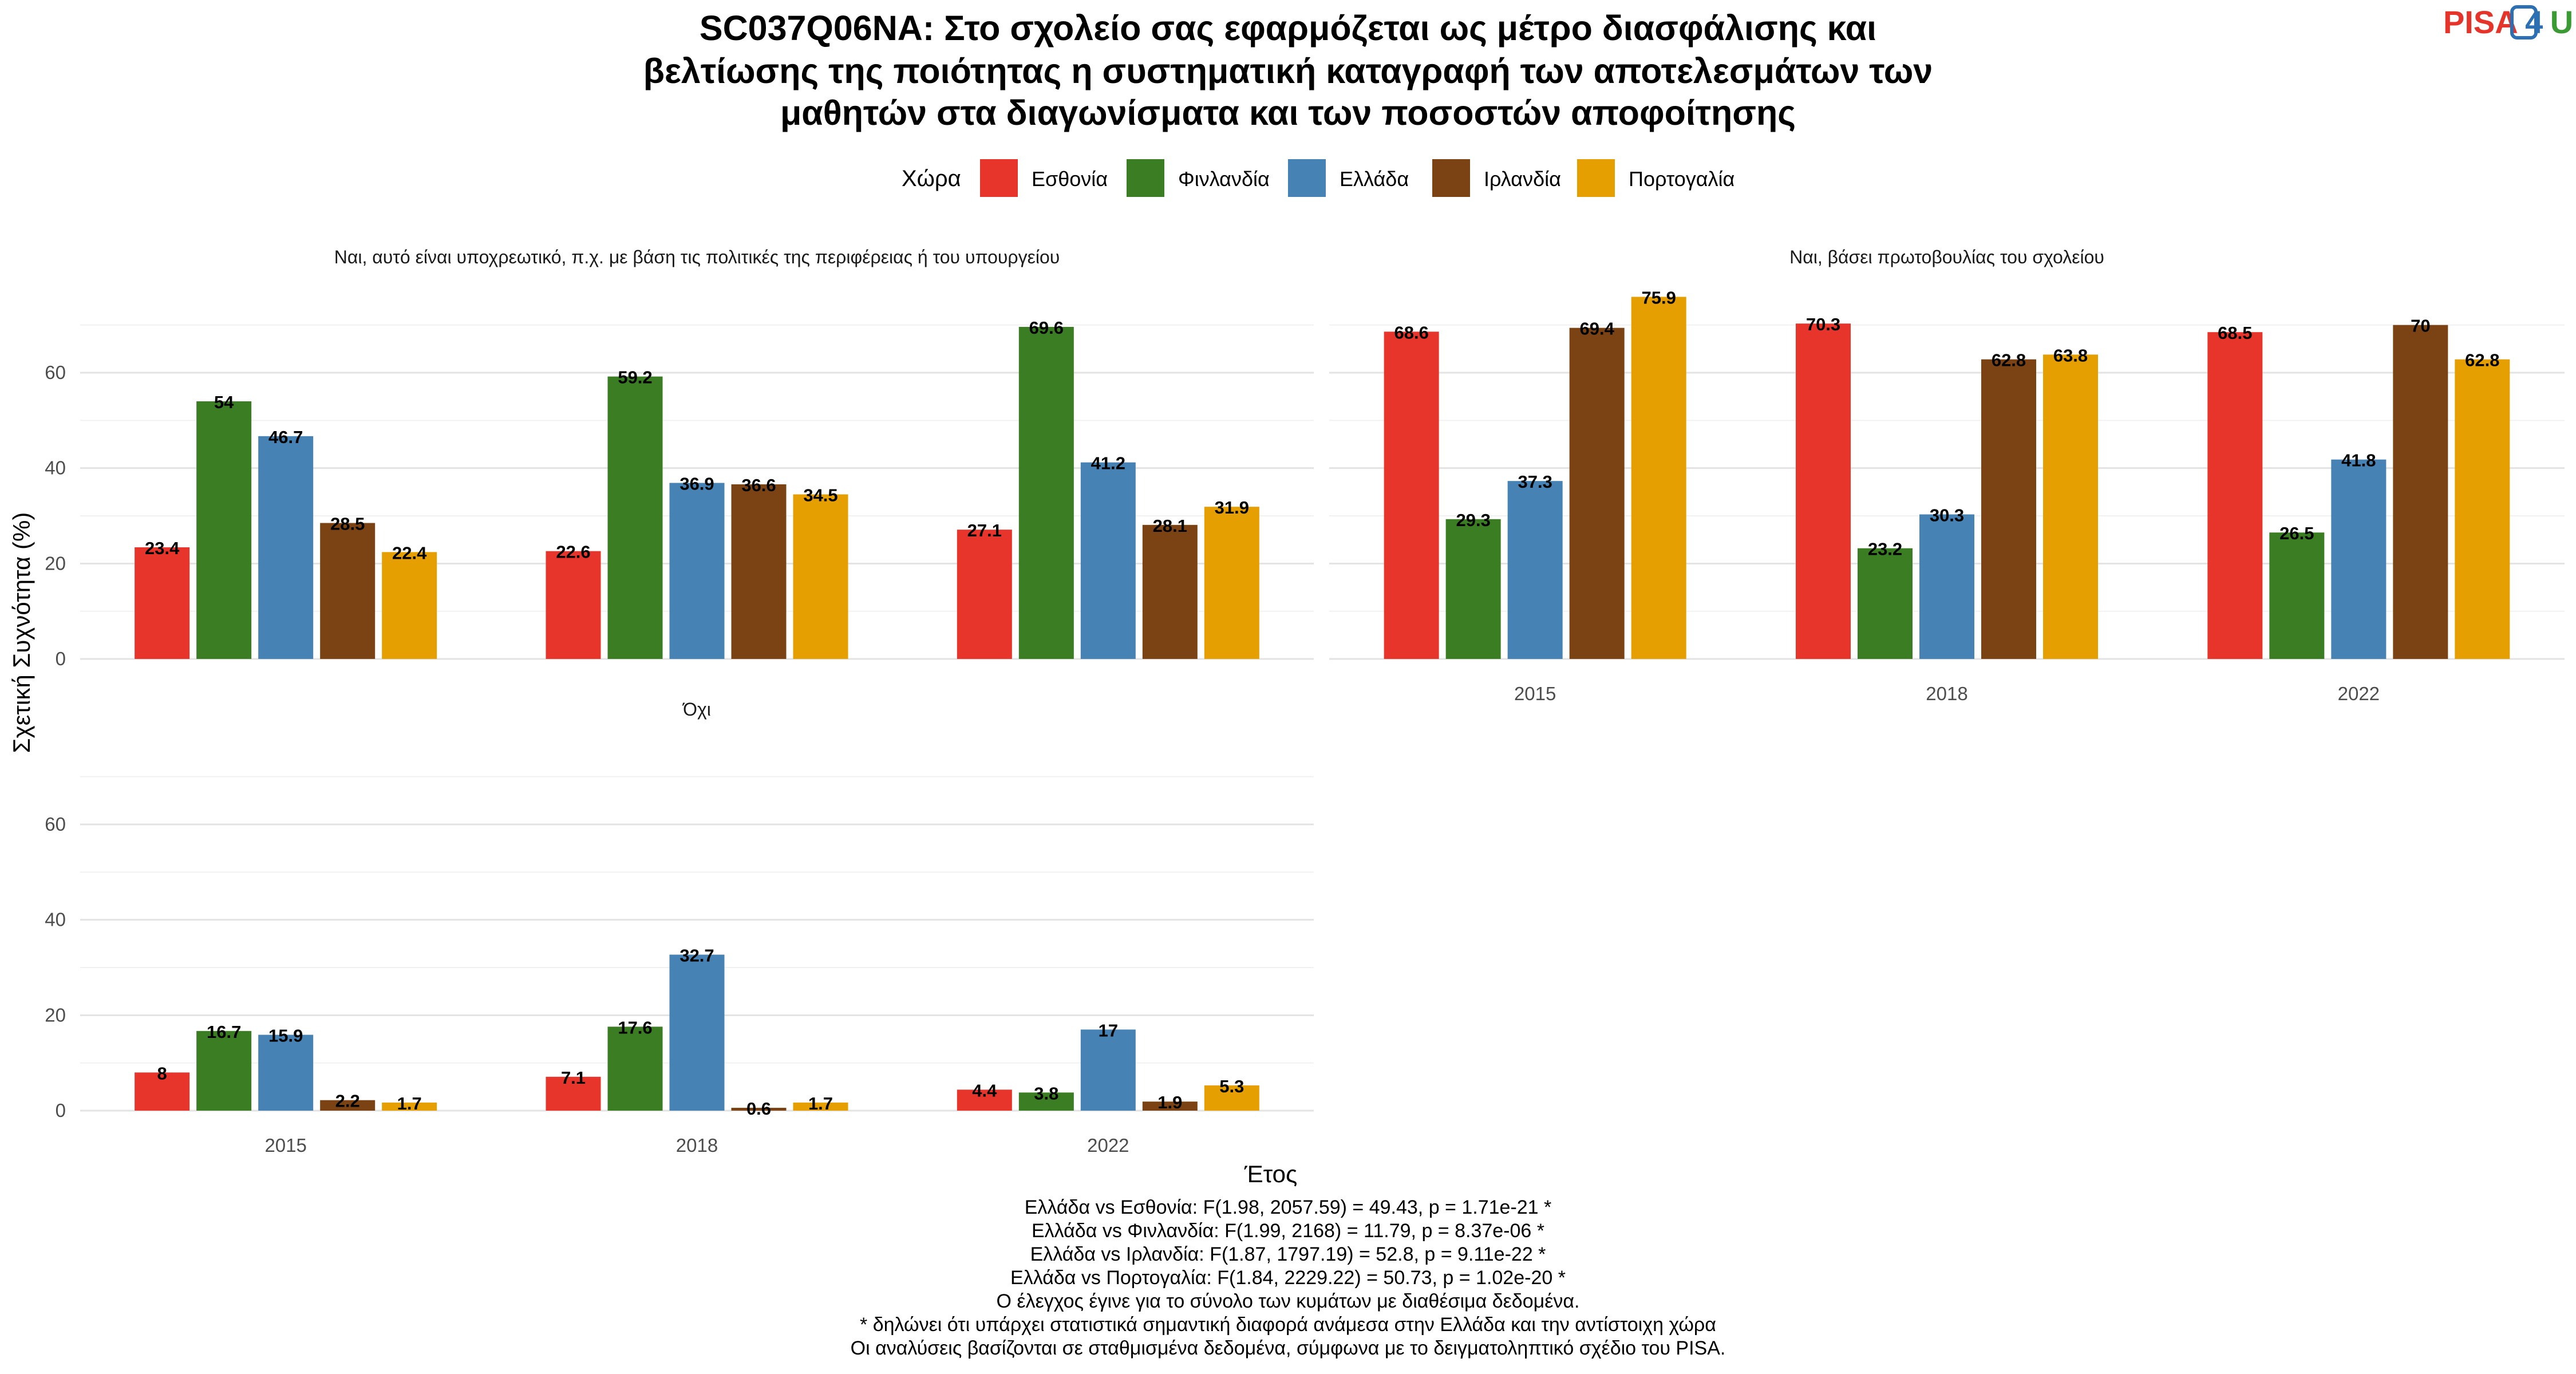  What do you see at coordinates (21, 632) in the screenshot?
I see `y-axis-title: Σχετική Συχνότητα (%)` at bounding box center [21, 632].